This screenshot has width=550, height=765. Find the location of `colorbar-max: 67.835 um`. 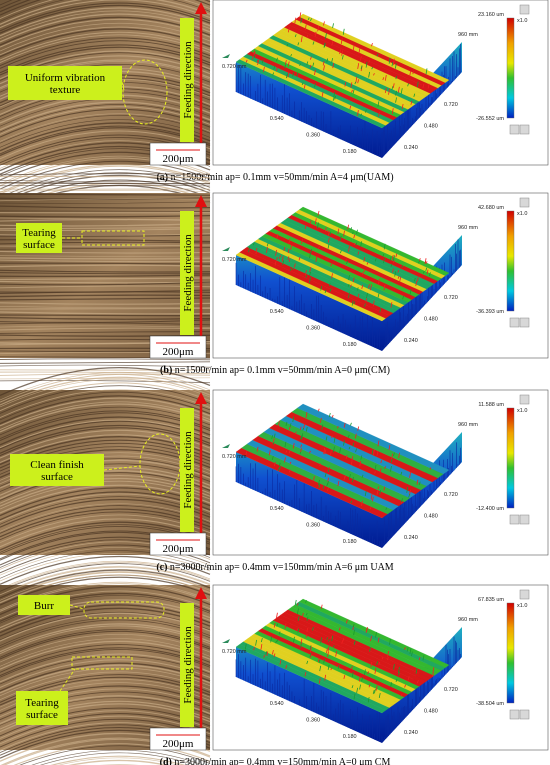

colorbar-max: 67.835 um is located at coordinates (491, 600).